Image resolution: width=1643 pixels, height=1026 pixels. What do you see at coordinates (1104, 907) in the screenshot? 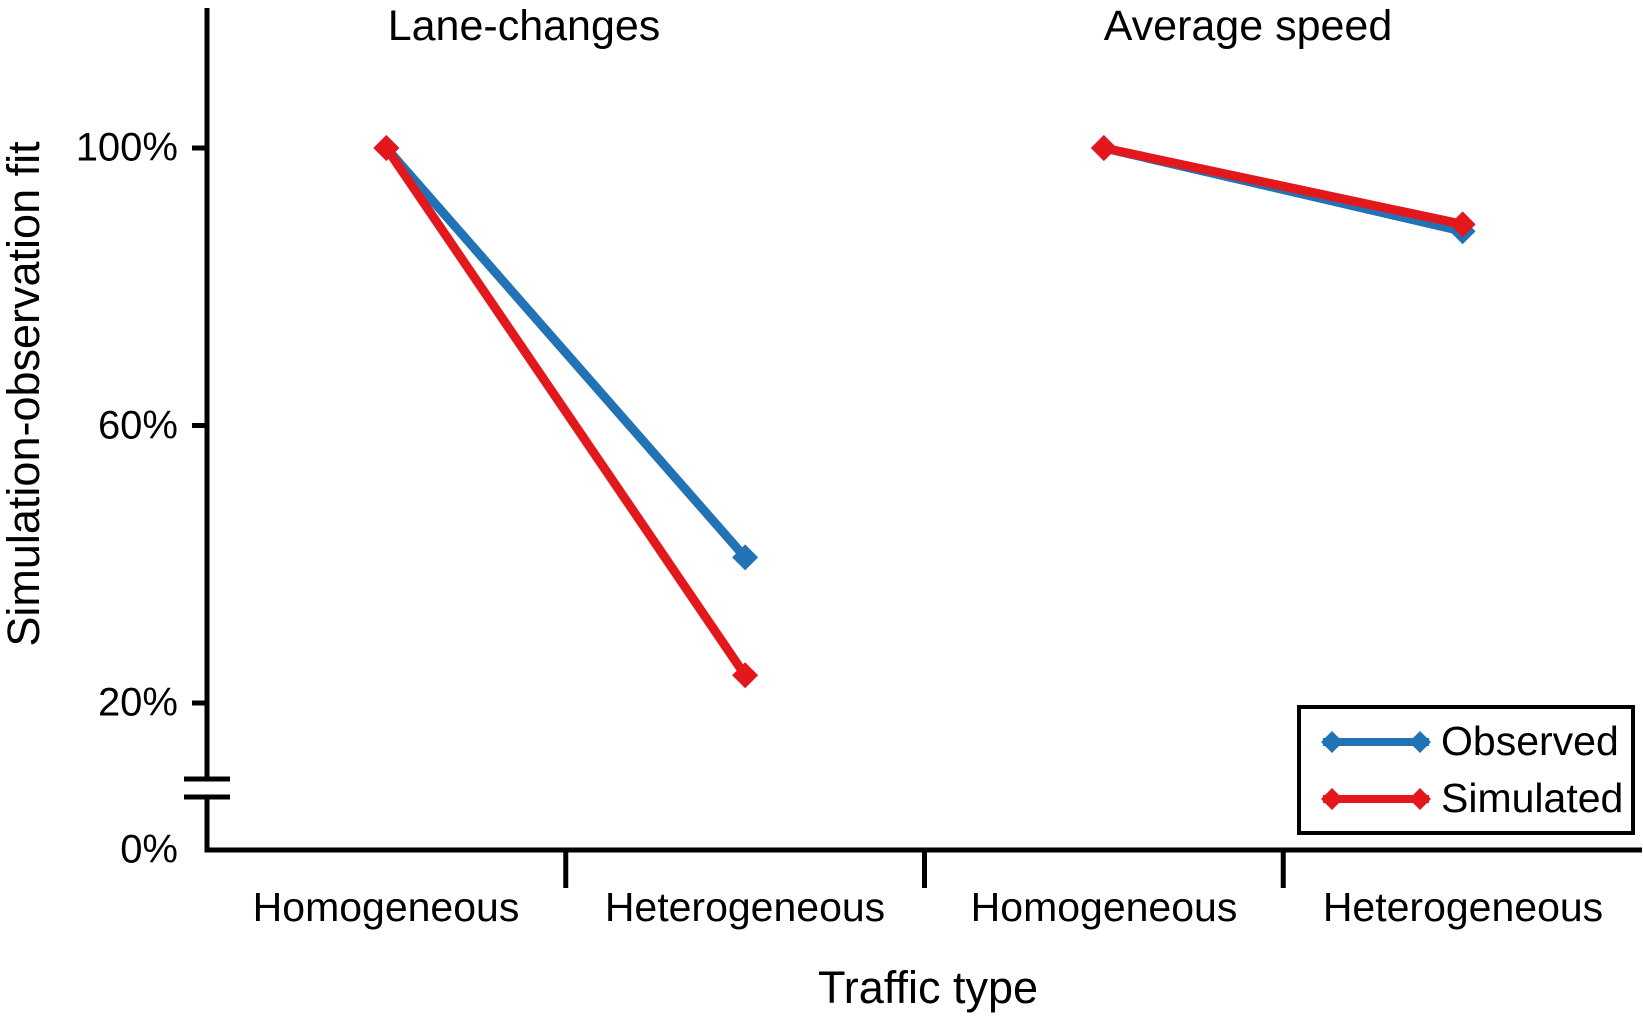
I see `x-tick-label-homogeneous-2: Homogeneous` at bounding box center [1104, 907].